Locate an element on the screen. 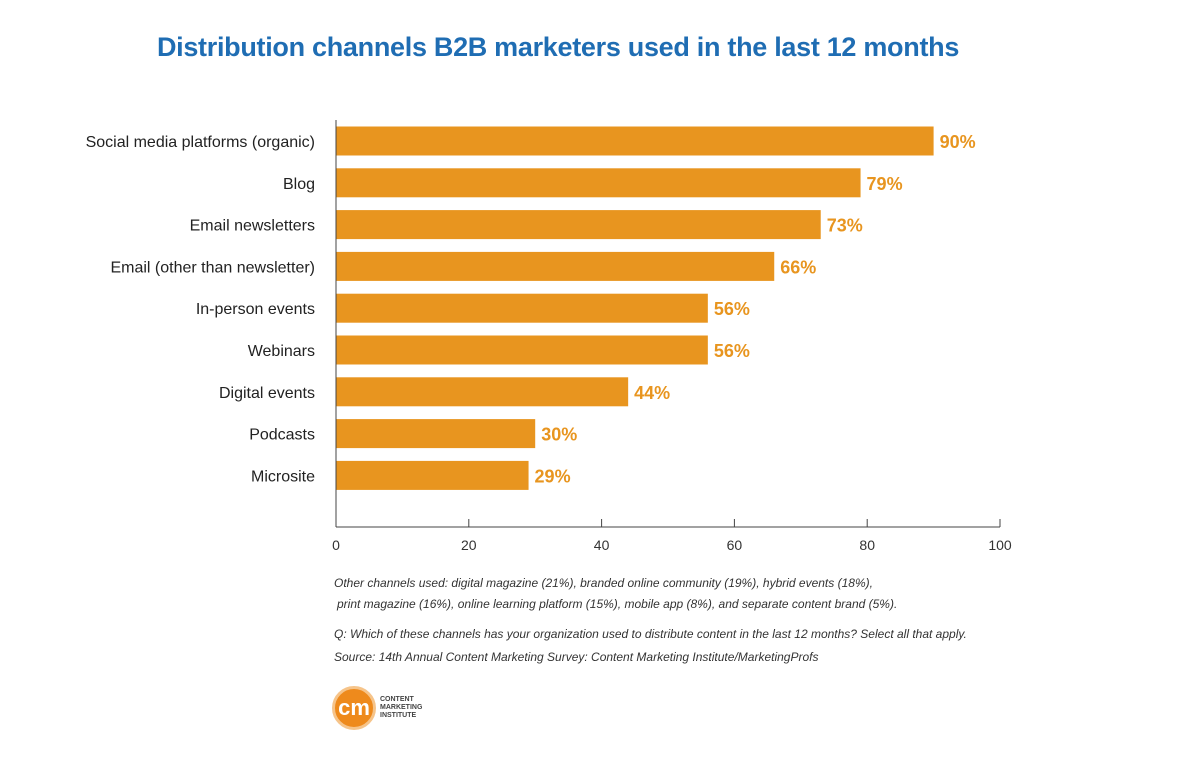  cmi-logo: cm CONTENT MARKETING INSTITUTE is located at coordinates (386, 708).